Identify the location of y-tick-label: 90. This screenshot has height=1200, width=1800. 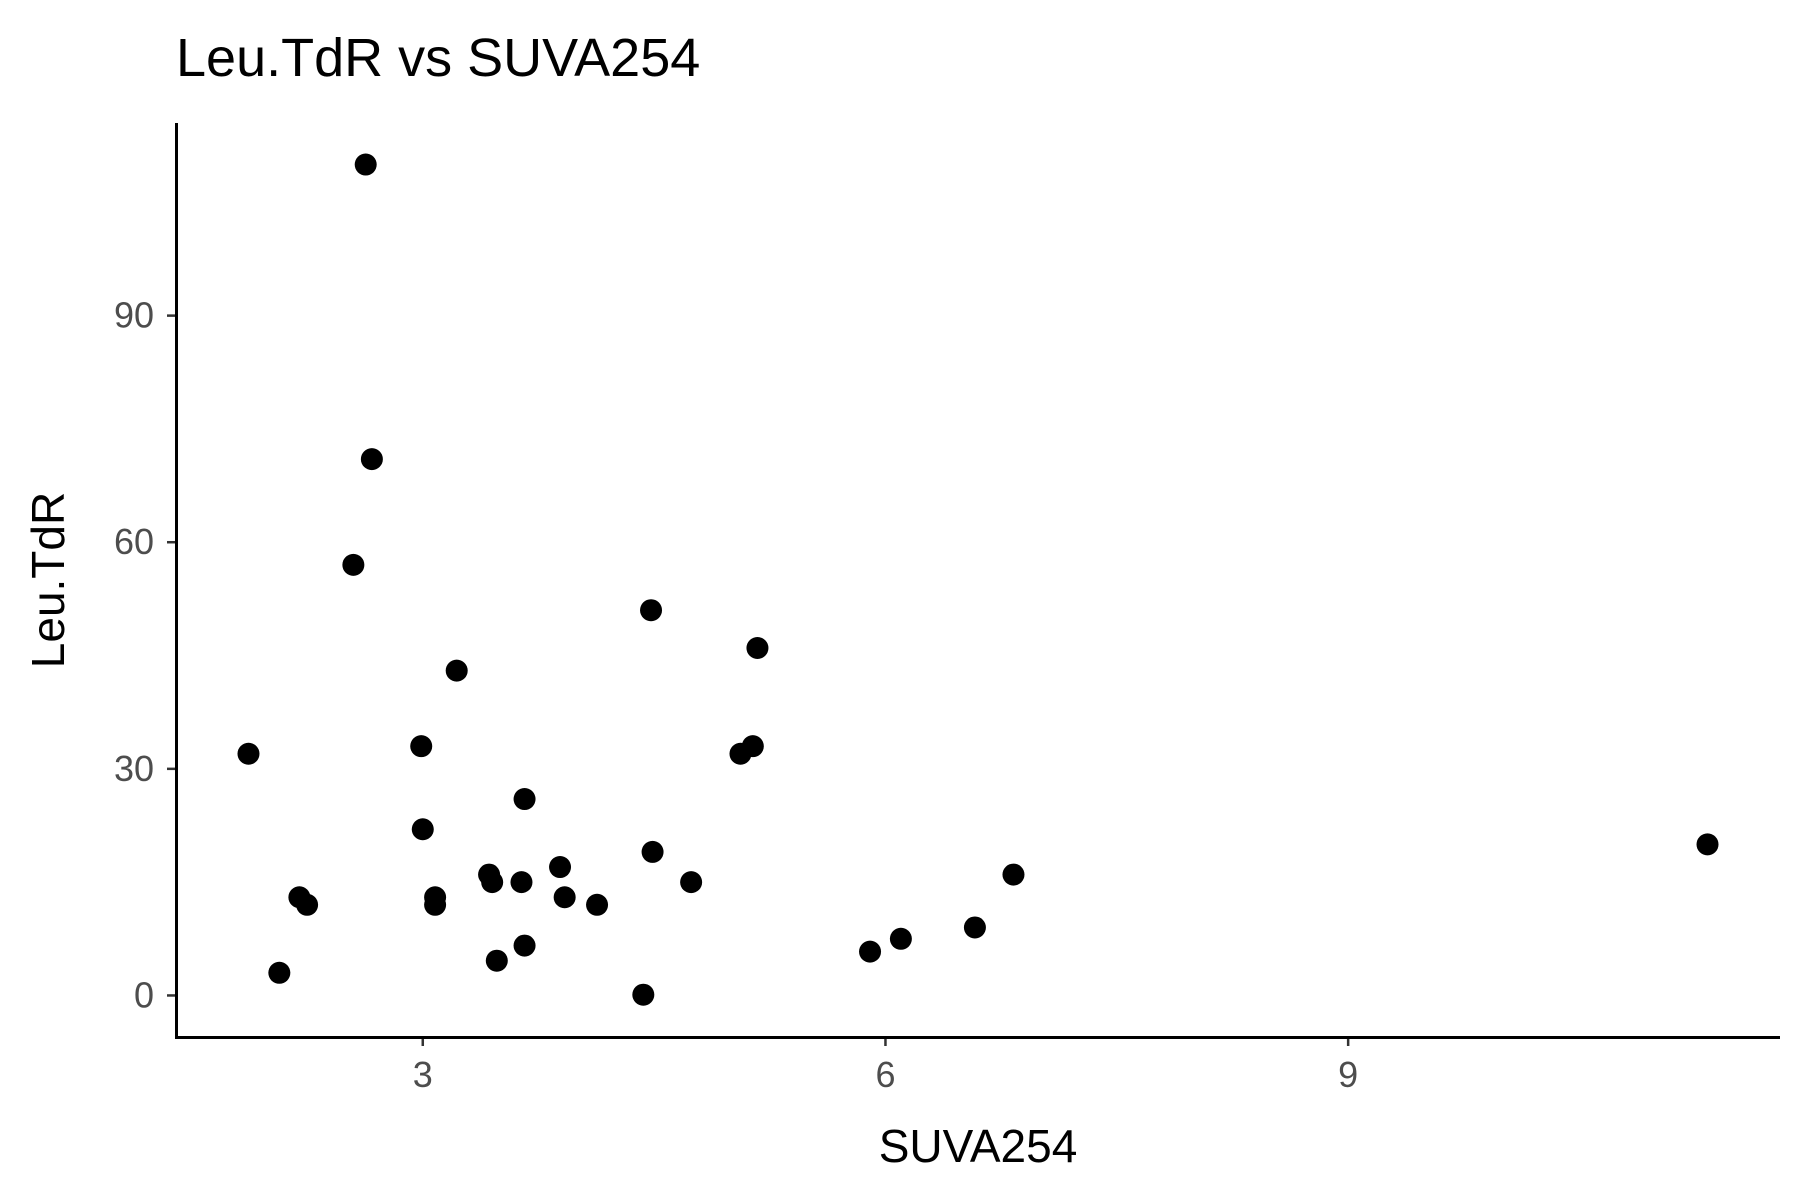
(134, 315).